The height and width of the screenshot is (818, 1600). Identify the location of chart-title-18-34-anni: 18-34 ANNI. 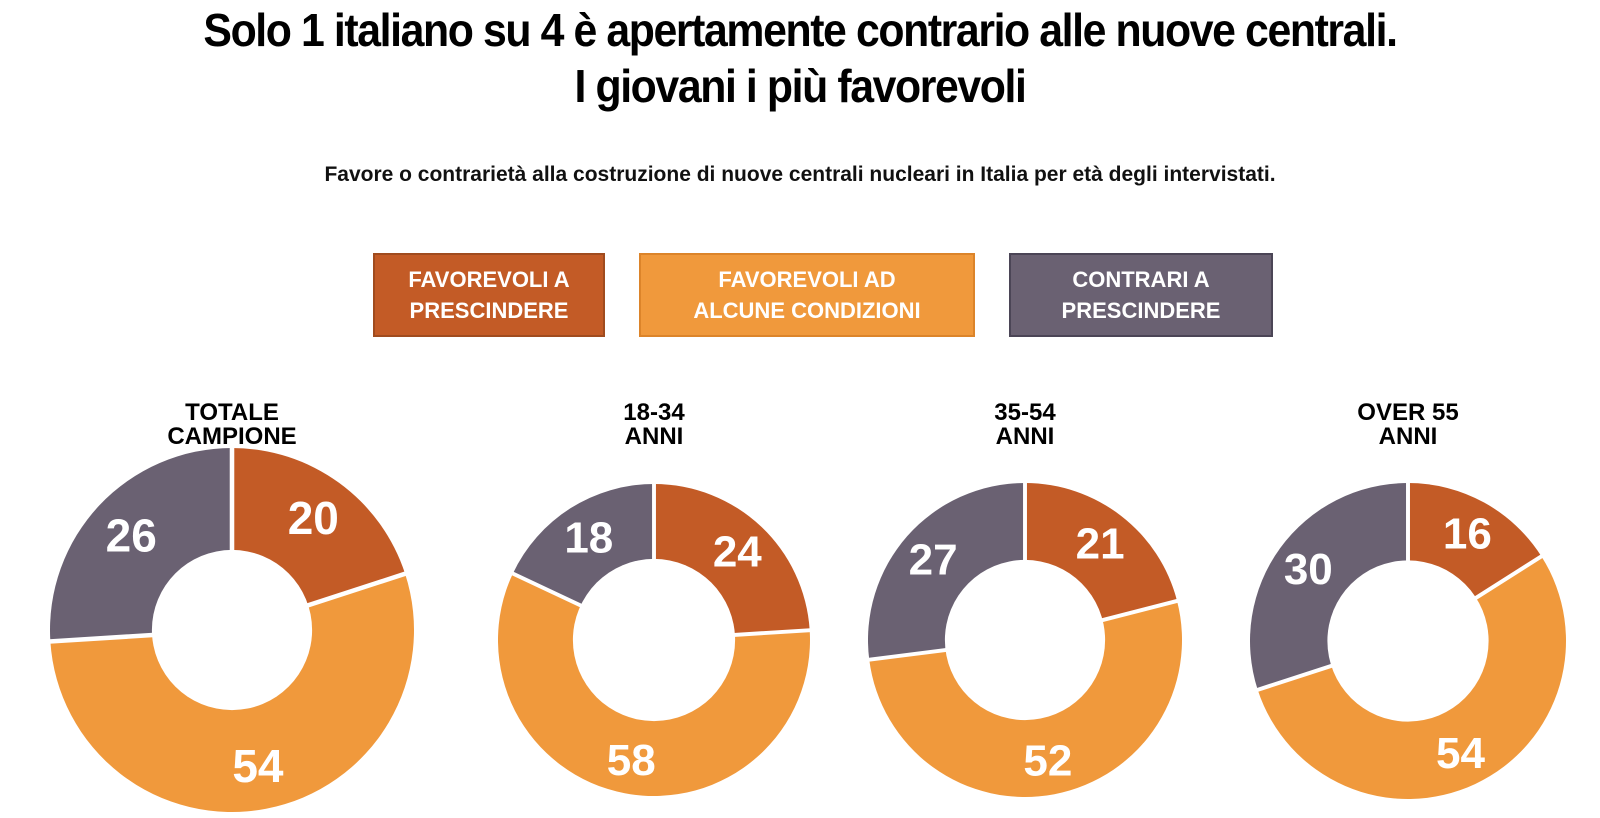
(654, 425).